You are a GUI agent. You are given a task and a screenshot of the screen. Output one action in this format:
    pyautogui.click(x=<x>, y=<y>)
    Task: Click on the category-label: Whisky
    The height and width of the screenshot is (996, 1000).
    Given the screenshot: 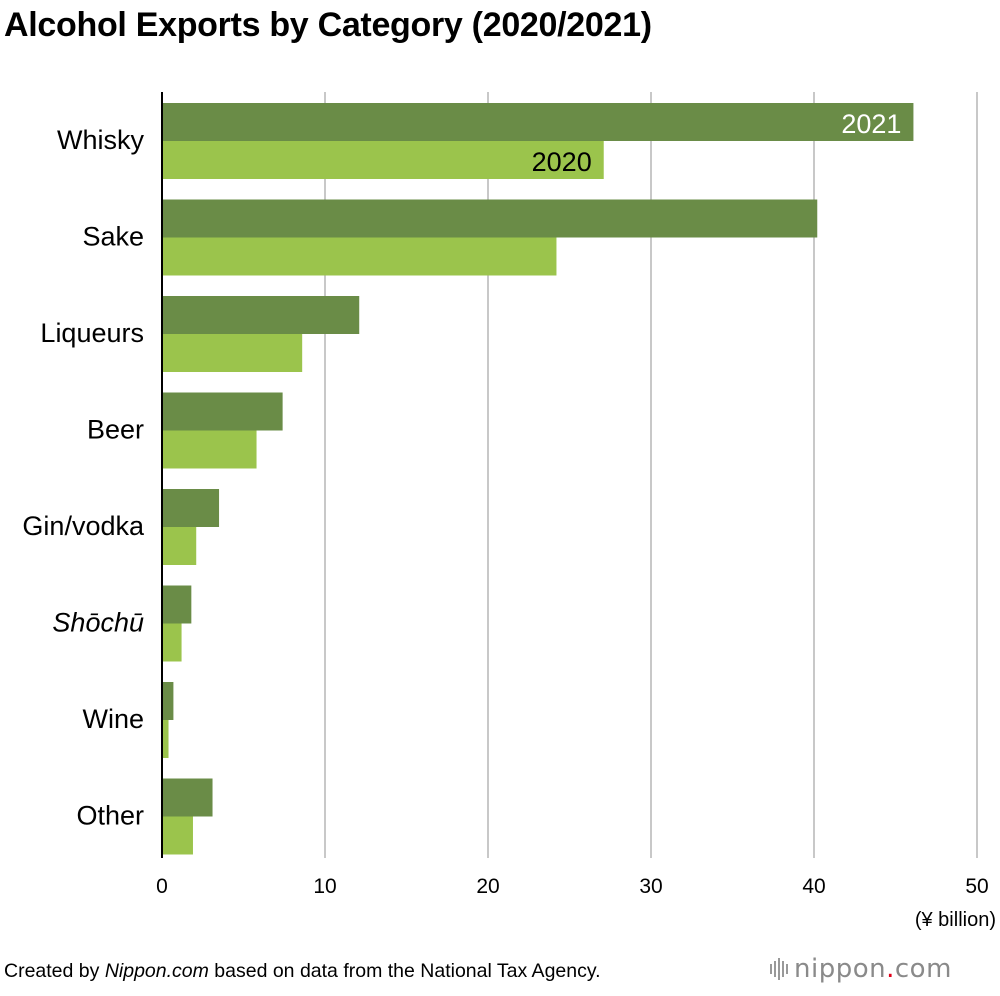 What is the action you would take?
    pyautogui.click(x=100, y=140)
    